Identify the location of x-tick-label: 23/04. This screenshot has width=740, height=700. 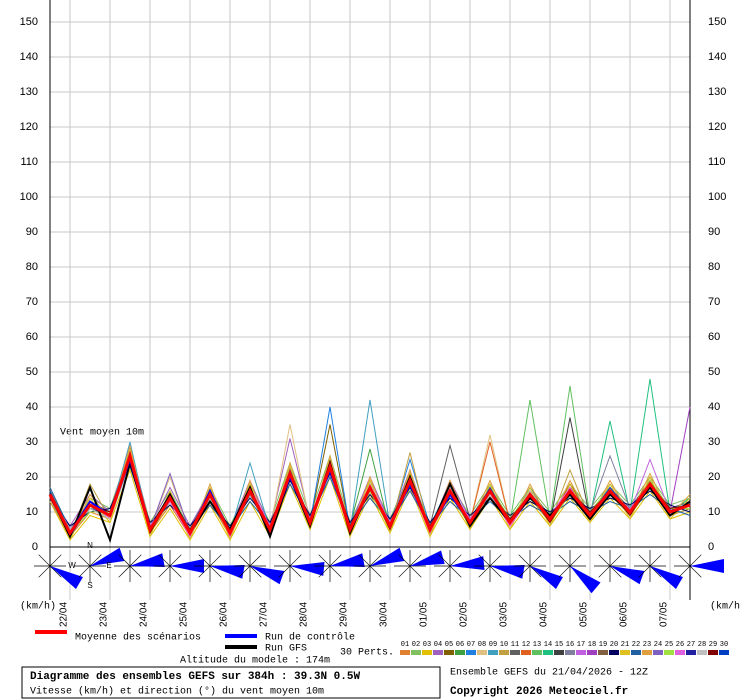
(104, 614).